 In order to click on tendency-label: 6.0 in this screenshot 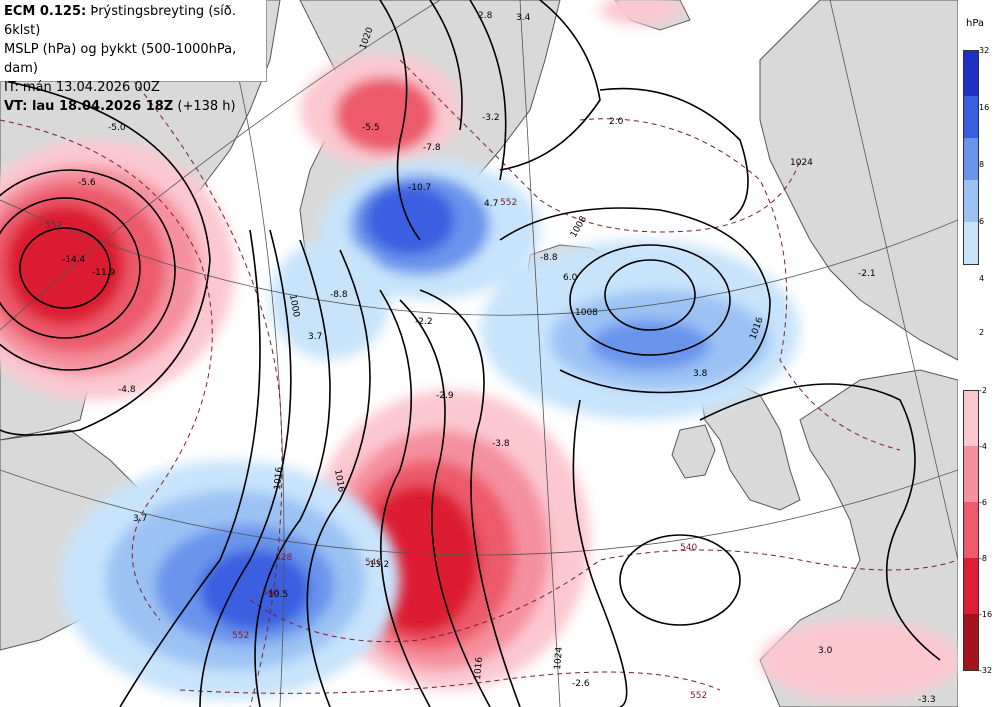, I will do `click(570, 278)`.